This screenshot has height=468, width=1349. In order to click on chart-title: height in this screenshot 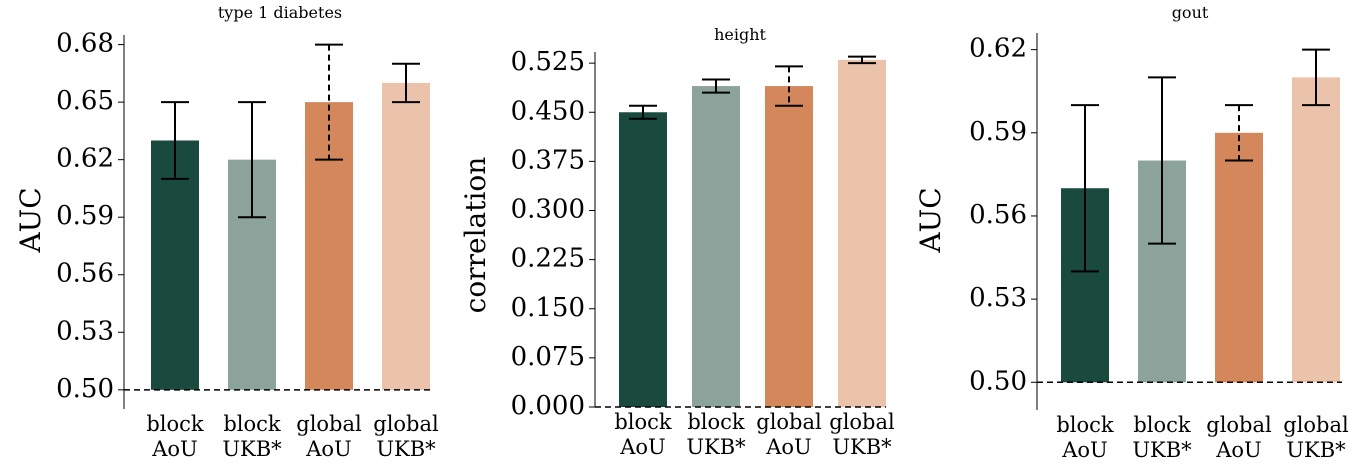, I will do `click(740, 34)`.